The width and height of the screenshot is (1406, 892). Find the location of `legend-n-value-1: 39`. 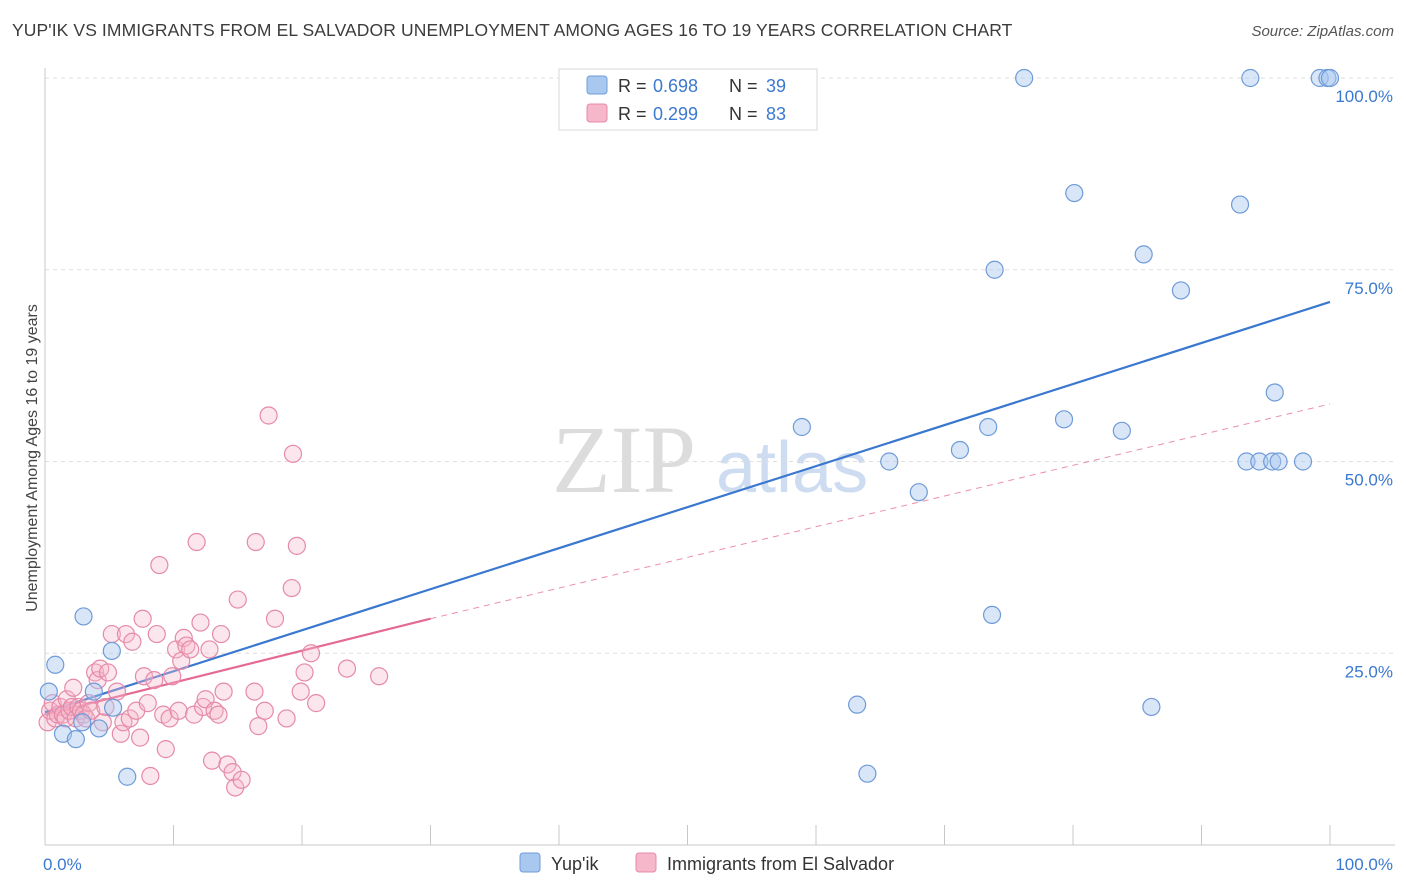

legend-n-value-1: 39 is located at coordinates (776, 86).